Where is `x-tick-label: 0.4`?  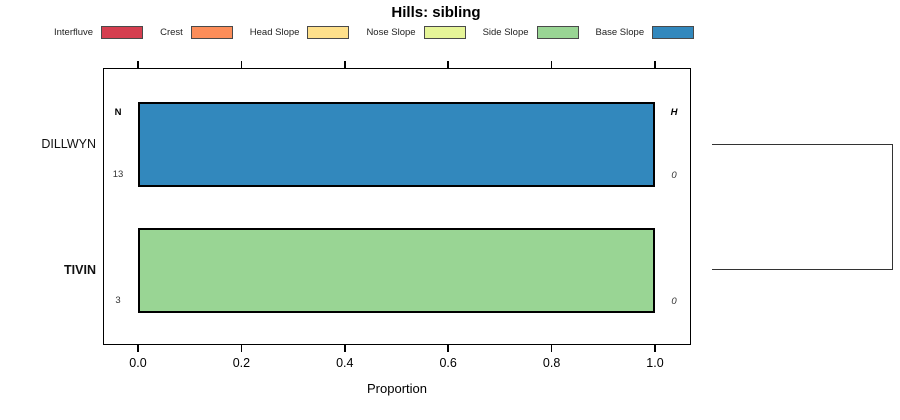 x-tick-label: 0.4 is located at coordinates (345, 363).